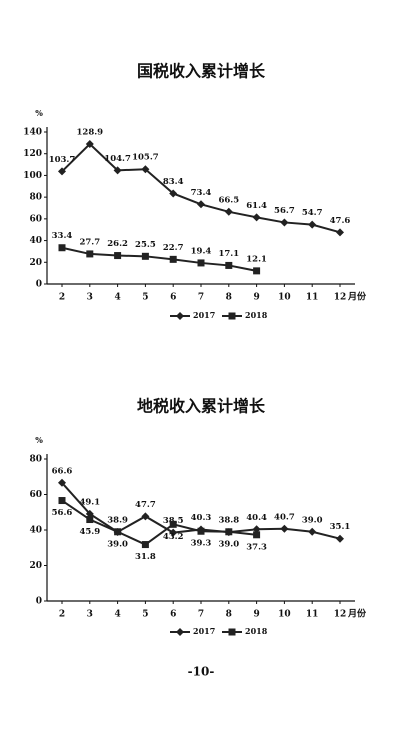  What do you see at coordinates (228, 521) in the screenshot?
I see `value-label: 38.8` at bounding box center [228, 521].